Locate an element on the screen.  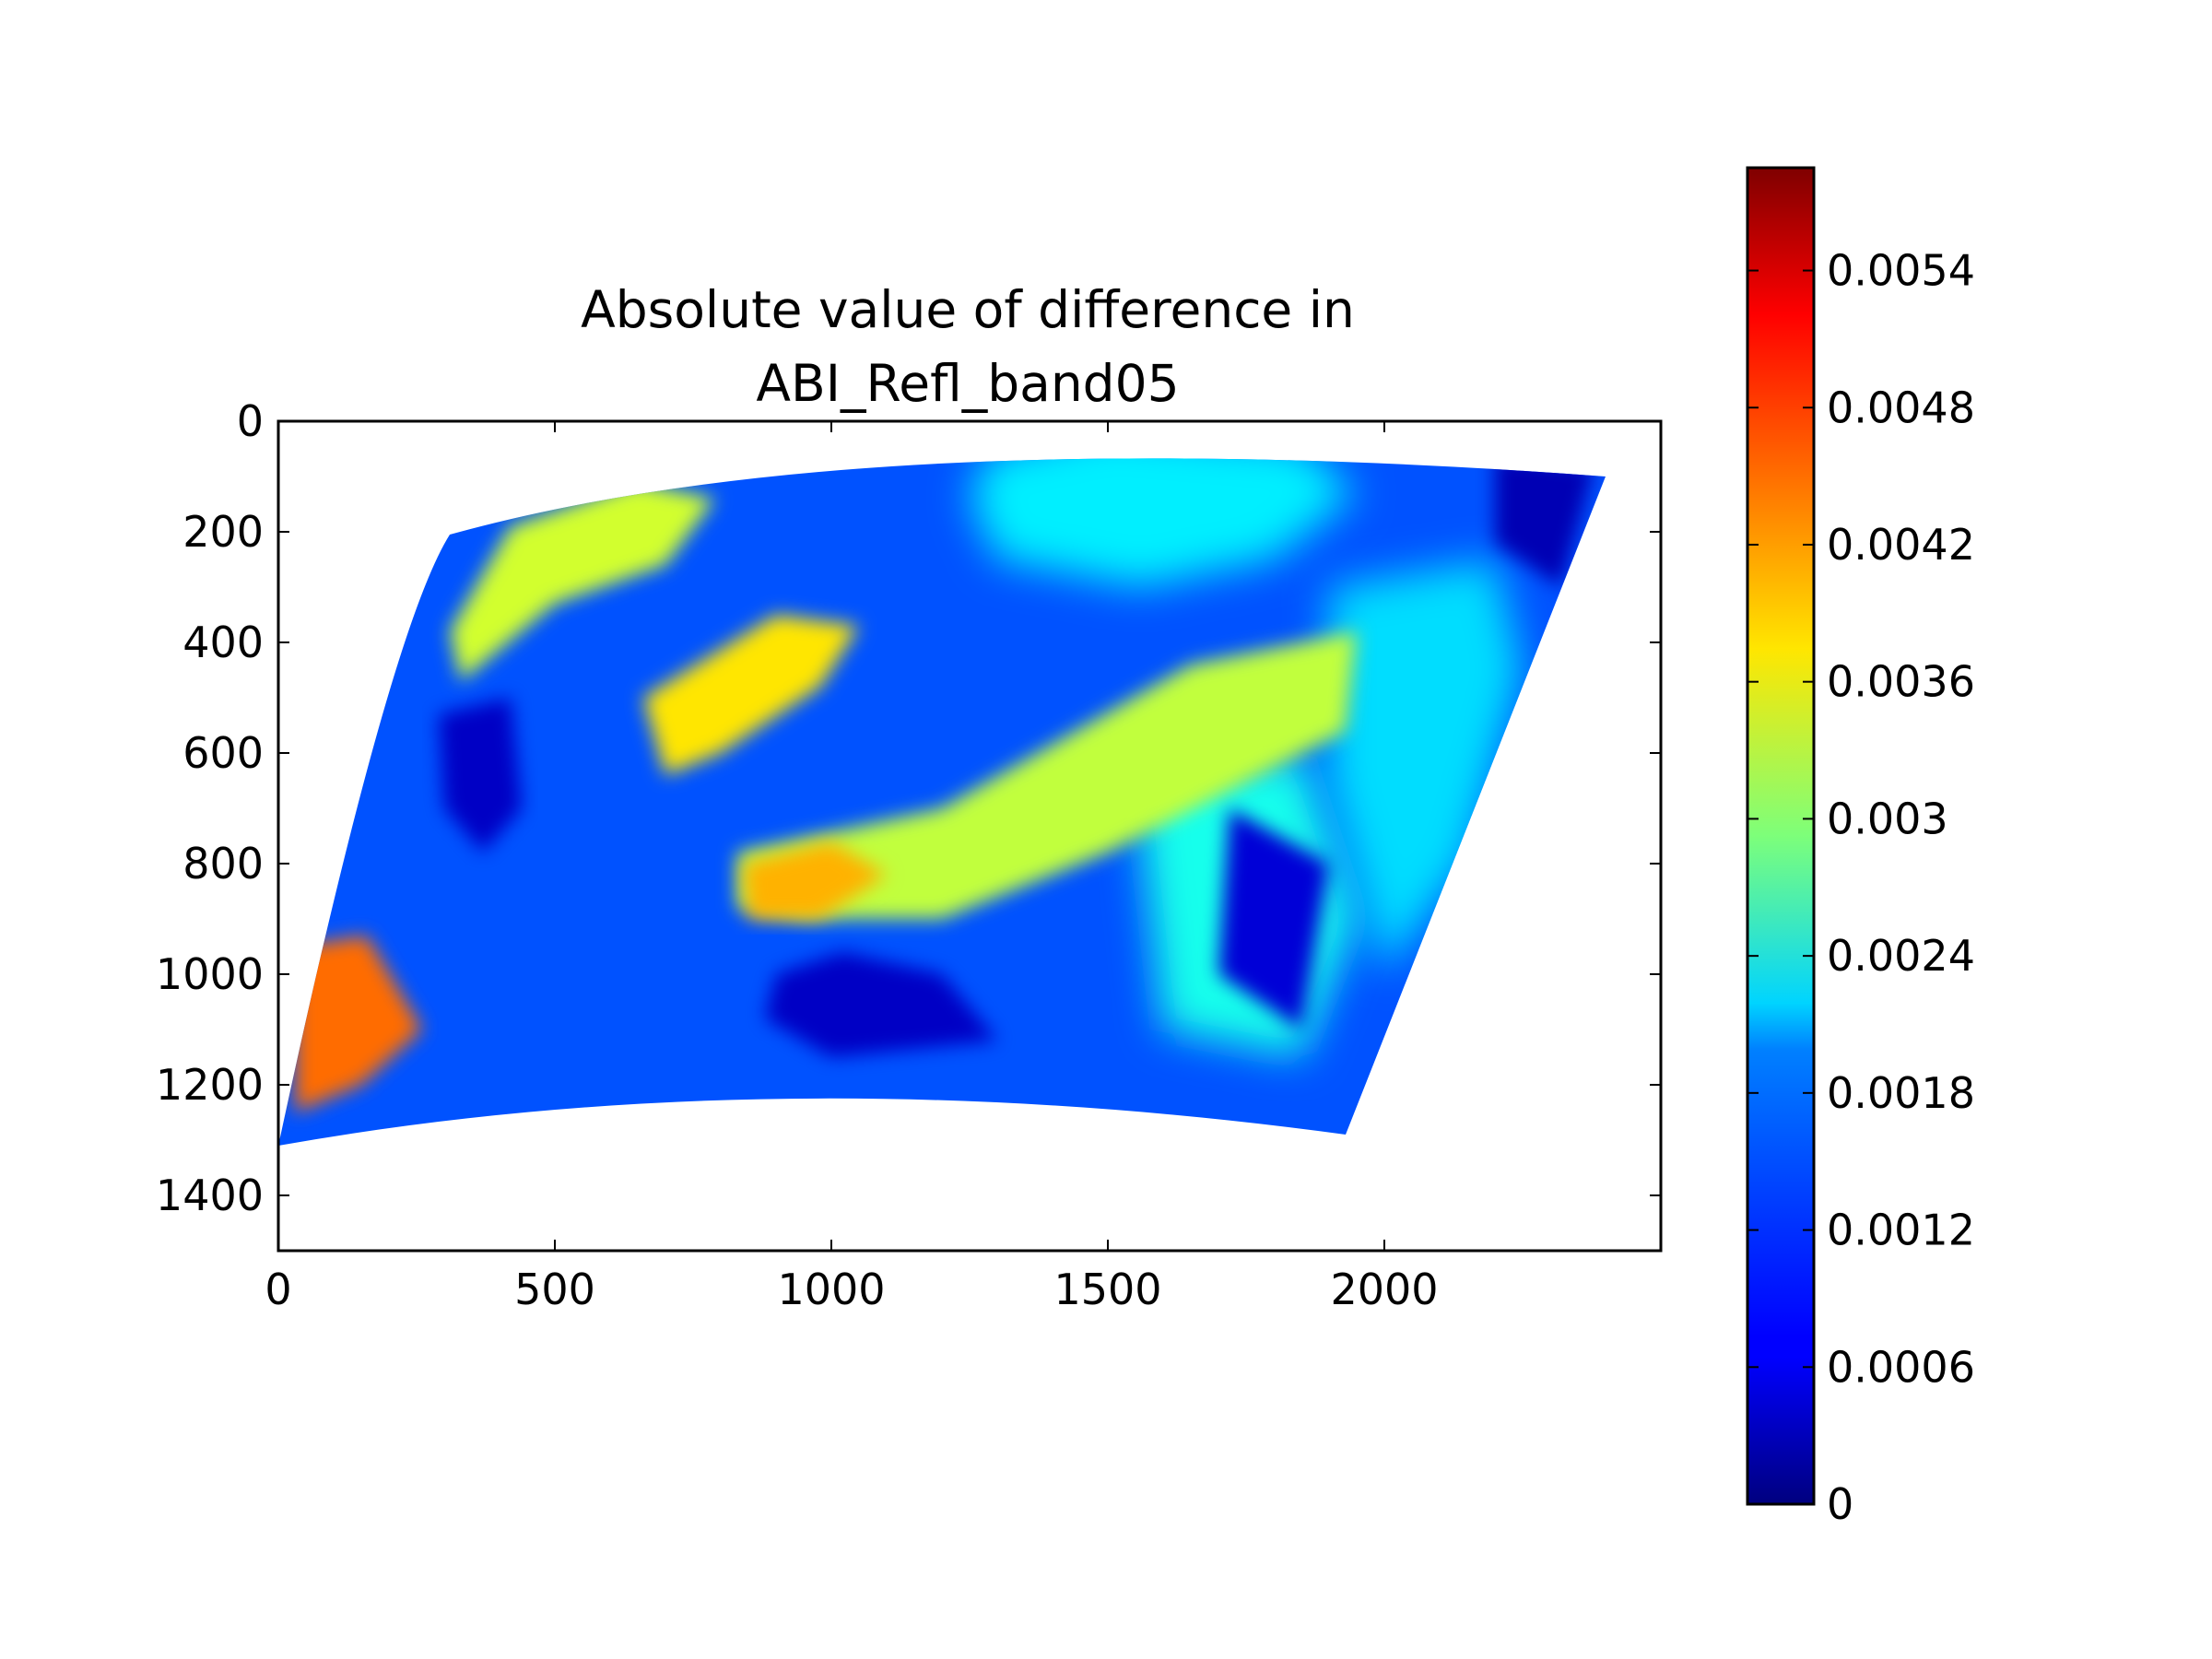
northeast-corner-low is located at coordinates (1544, 522).